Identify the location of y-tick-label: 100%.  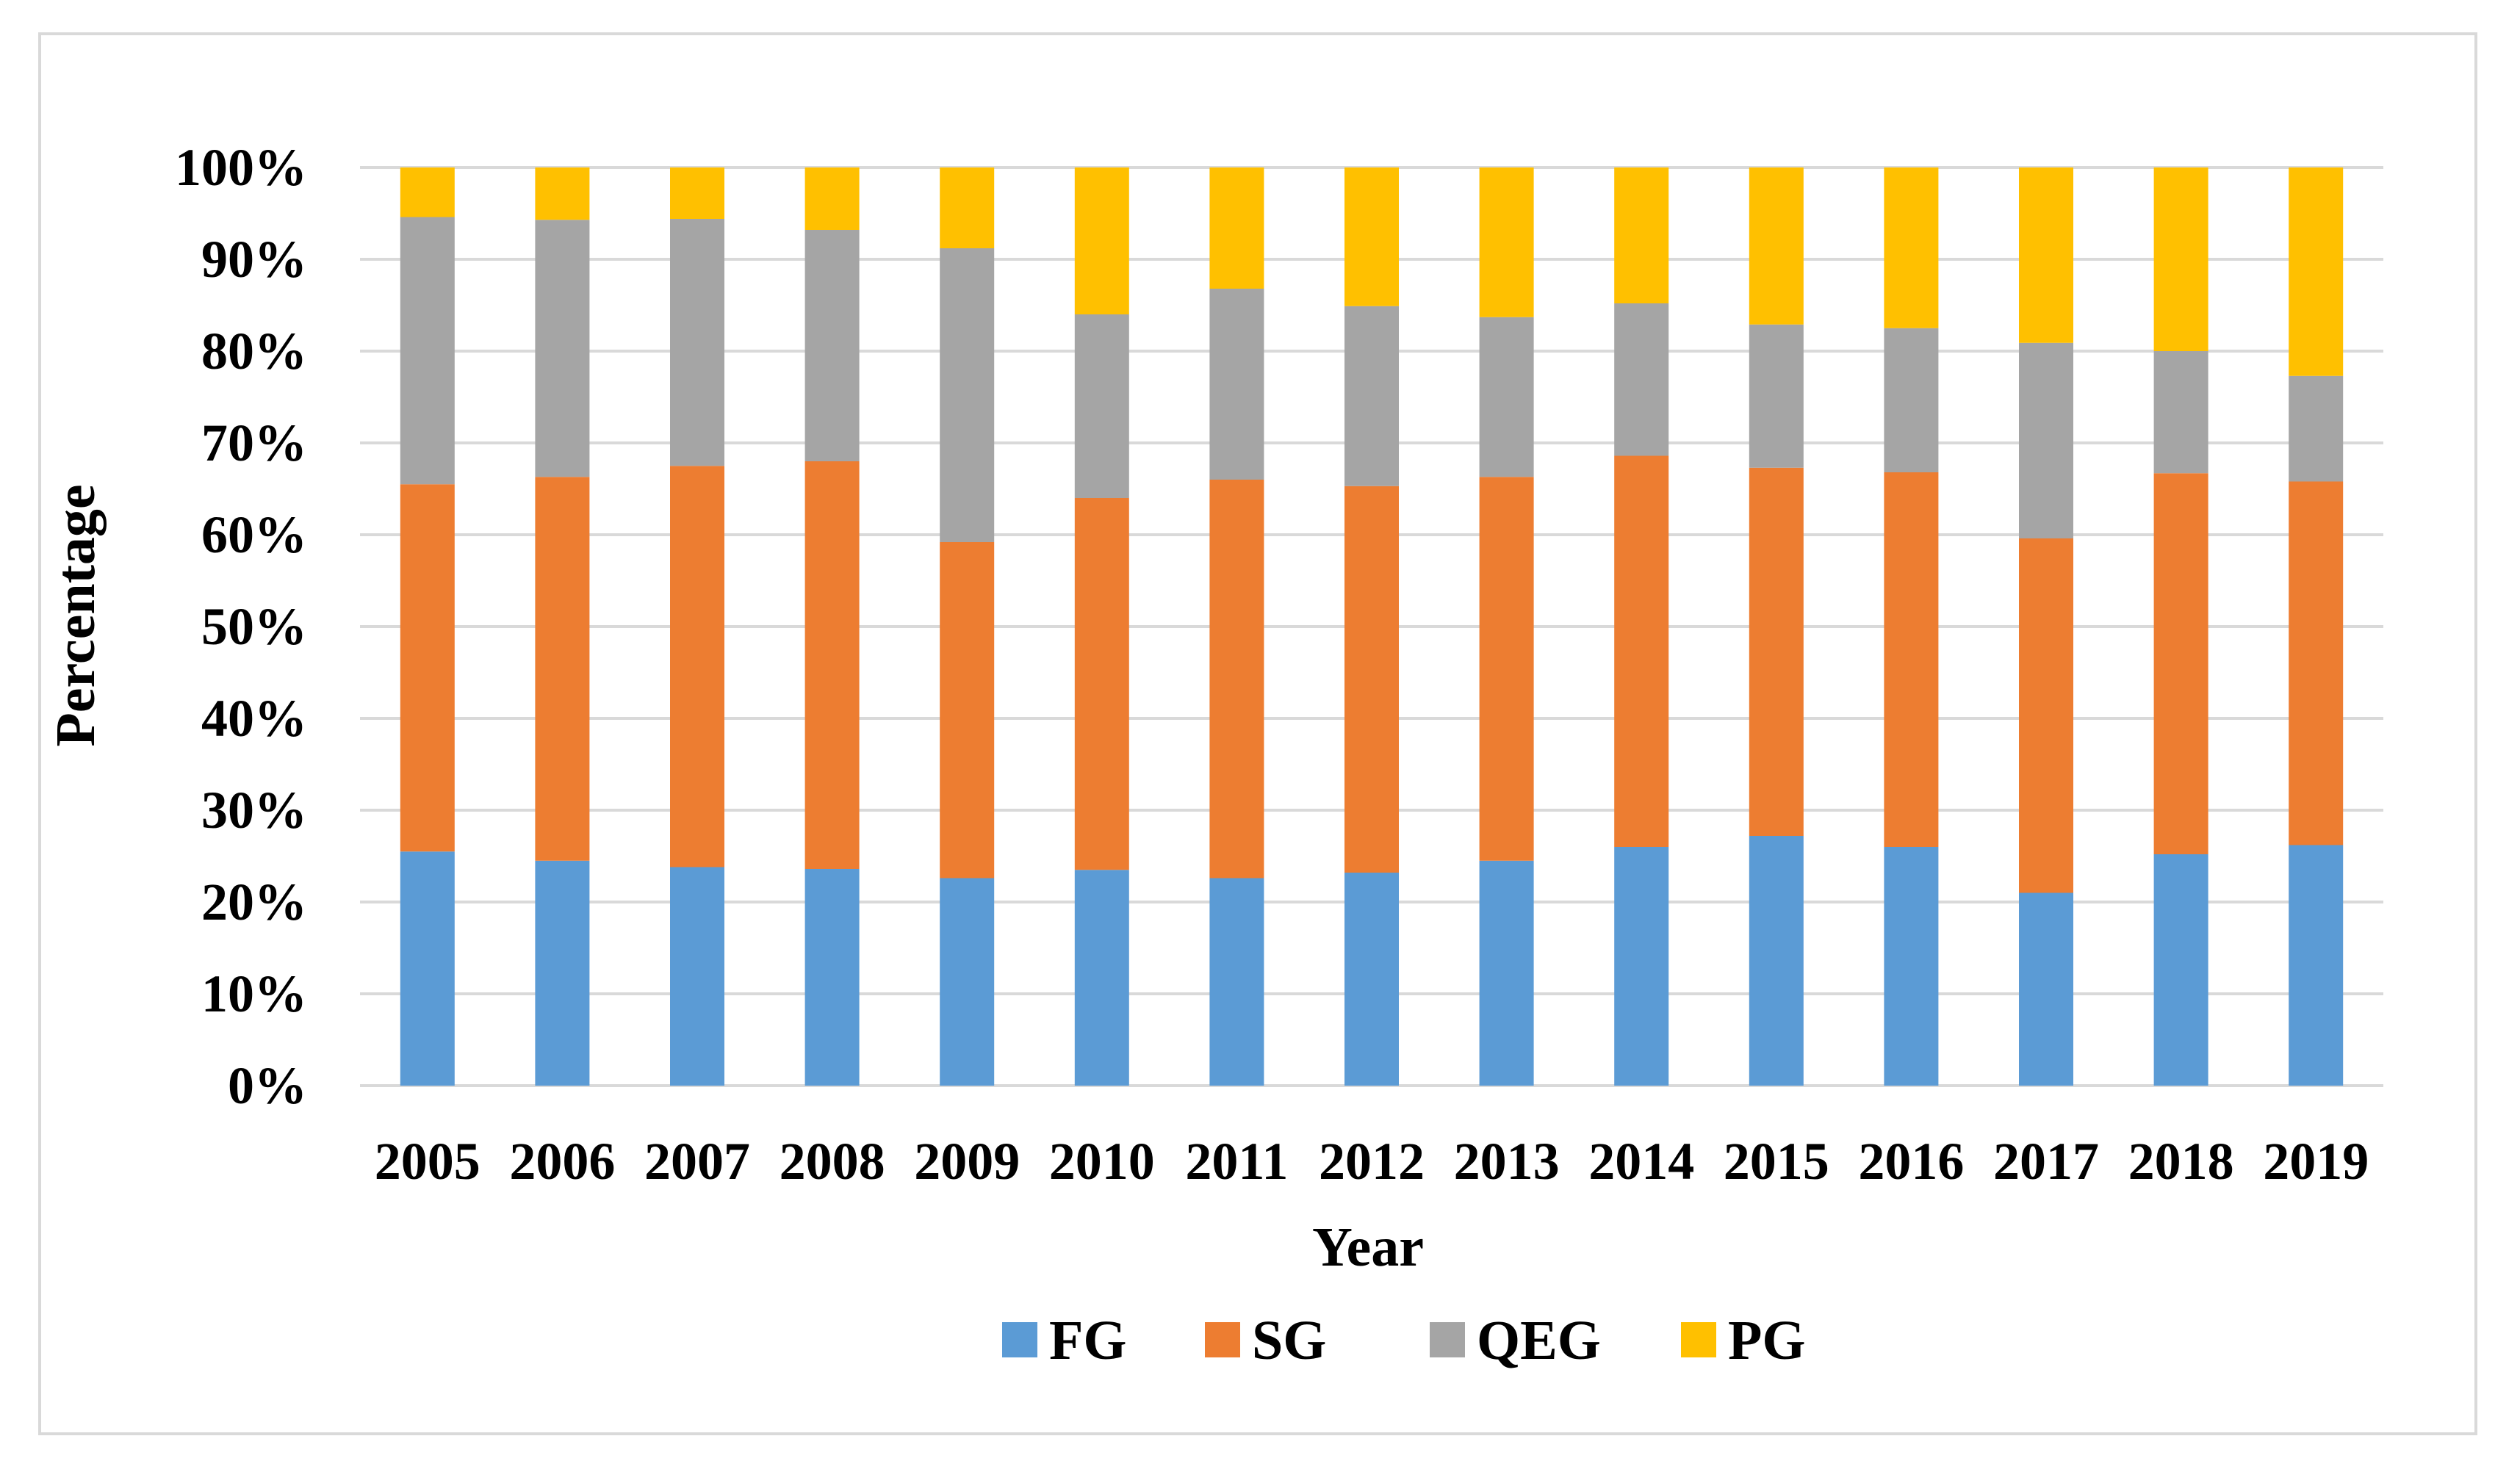
(241, 167).